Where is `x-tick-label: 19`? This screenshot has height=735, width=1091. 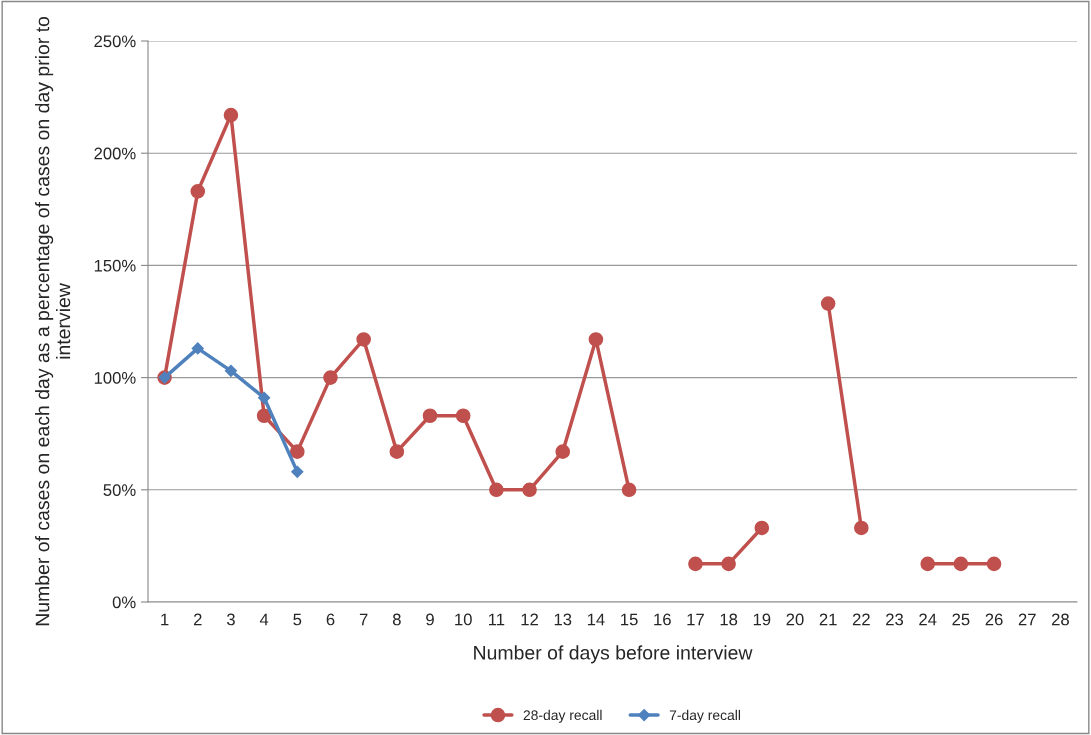 x-tick-label: 19 is located at coordinates (762, 619).